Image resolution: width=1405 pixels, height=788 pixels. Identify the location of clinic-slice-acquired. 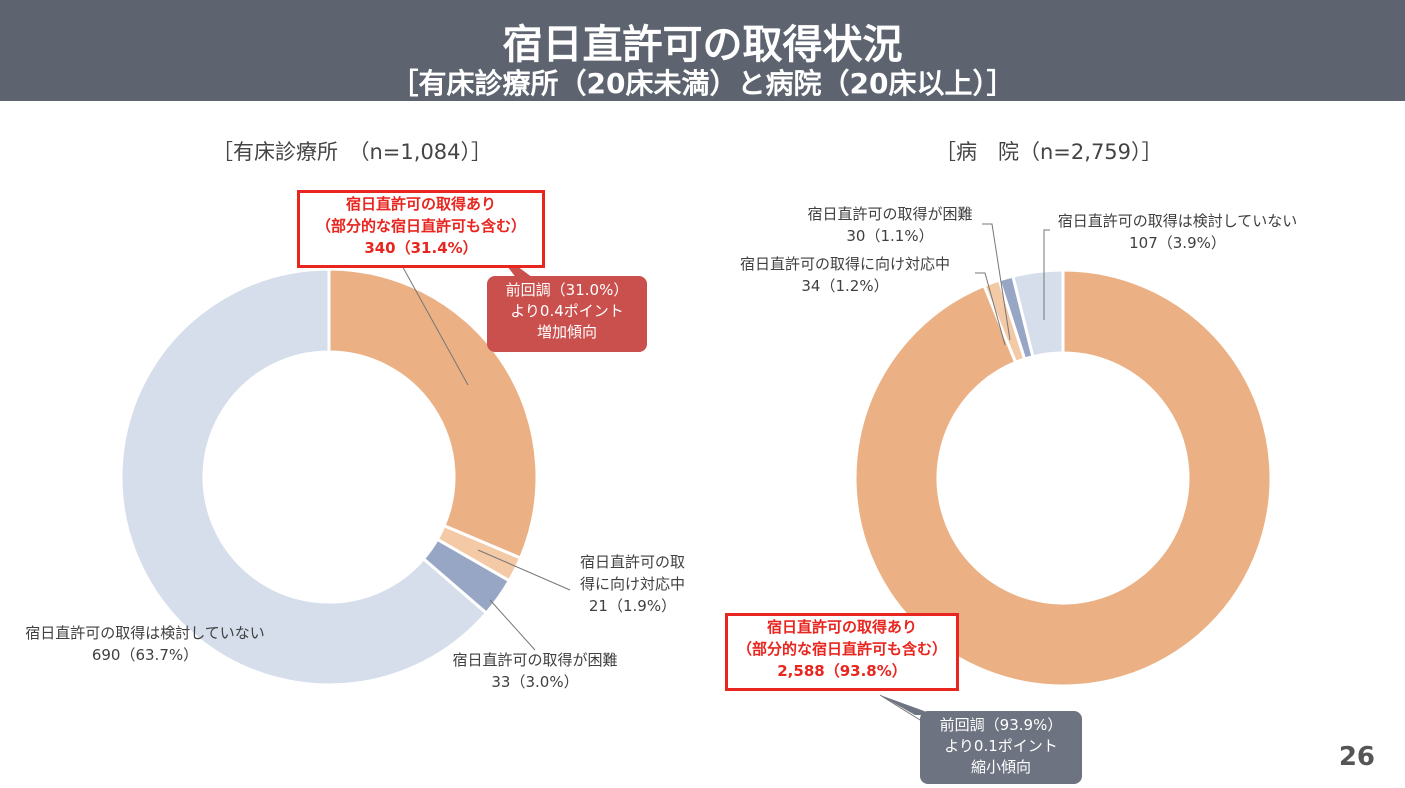
(433, 413).